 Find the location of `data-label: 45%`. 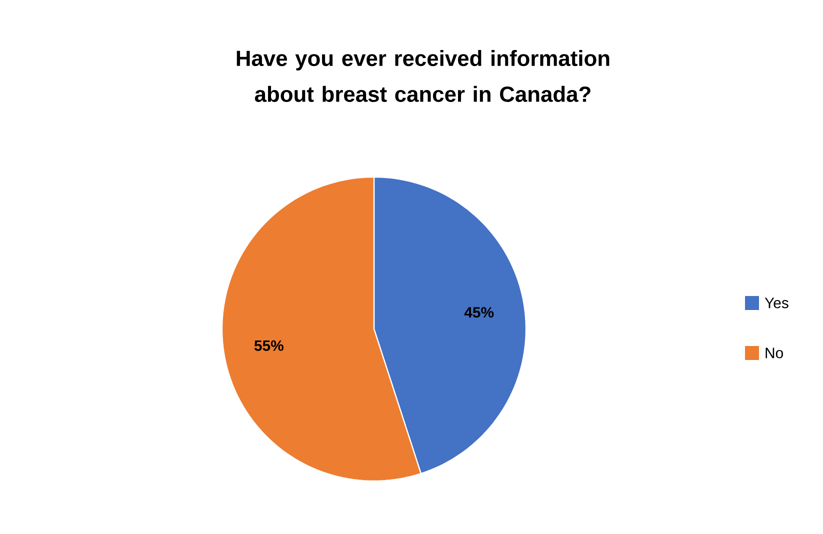

data-label: 45% is located at coordinates (479, 312).